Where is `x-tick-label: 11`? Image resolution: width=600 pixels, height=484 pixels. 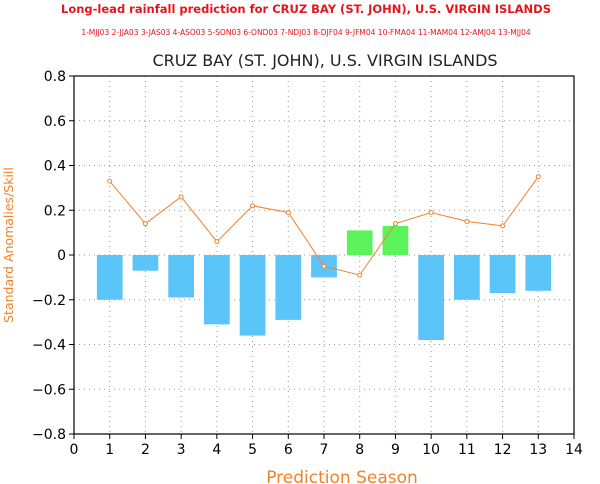
x-tick-label: 11 is located at coordinates (467, 450).